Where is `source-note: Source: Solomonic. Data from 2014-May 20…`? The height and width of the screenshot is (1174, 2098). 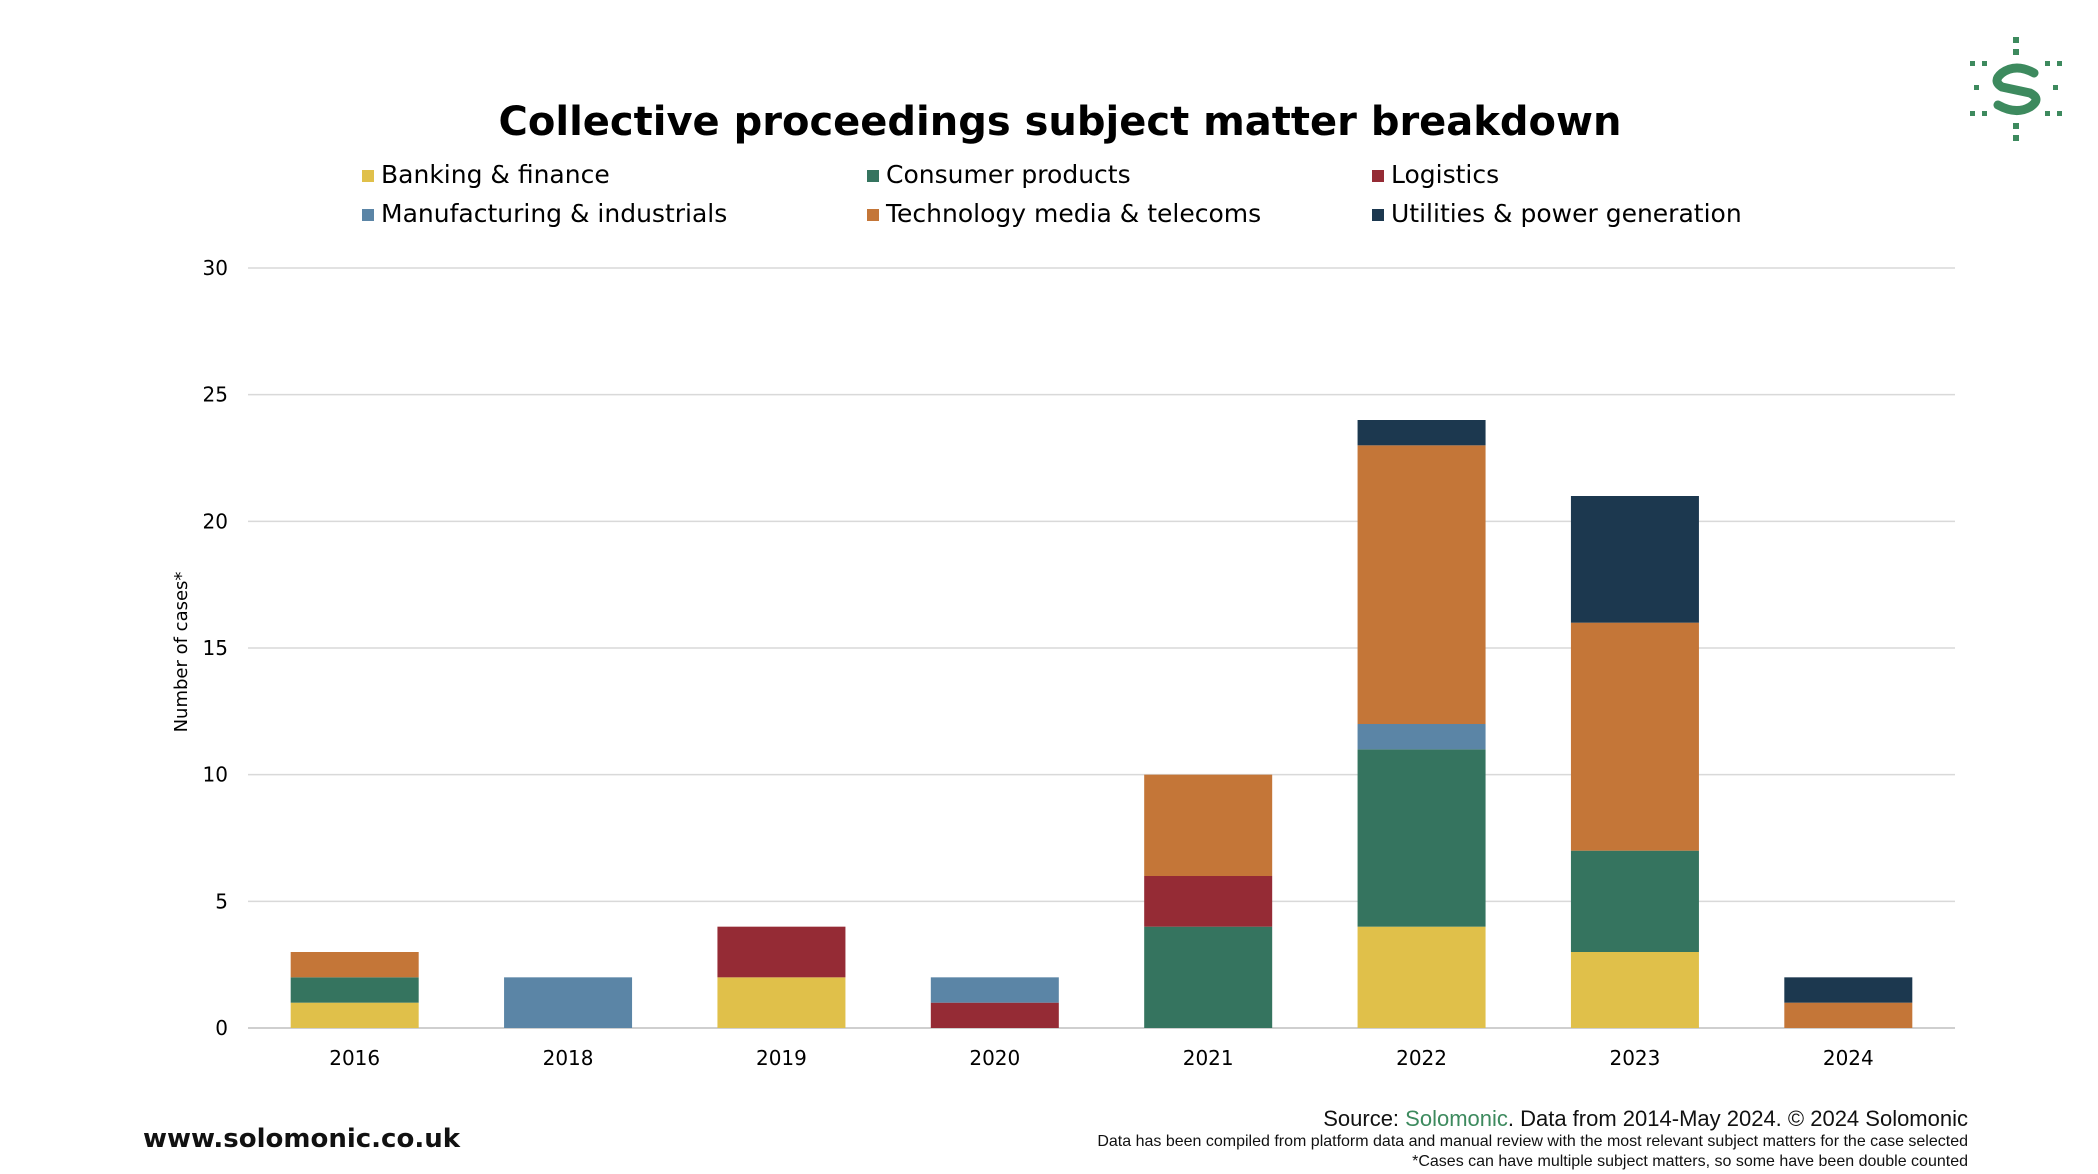
source-note: Source: Solomonic. Data from 2014-May 20… is located at coordinates (1532, 1139).